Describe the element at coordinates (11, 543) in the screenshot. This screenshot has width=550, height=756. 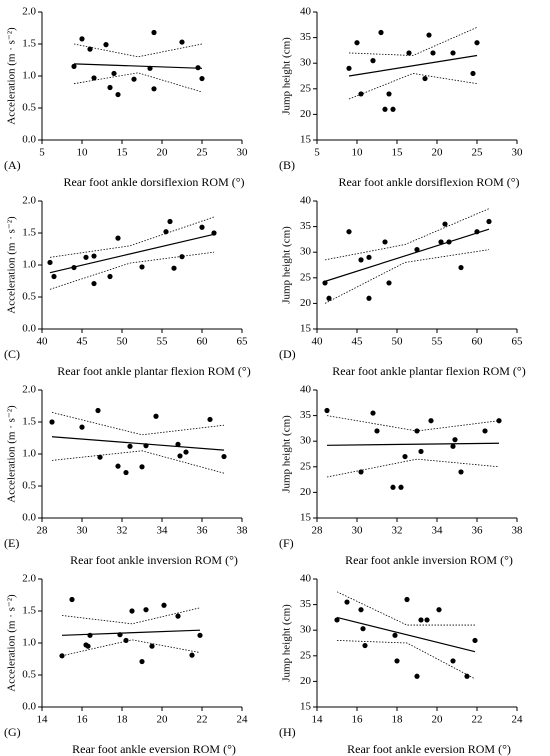
I see `panel-label: (E)` at that location.